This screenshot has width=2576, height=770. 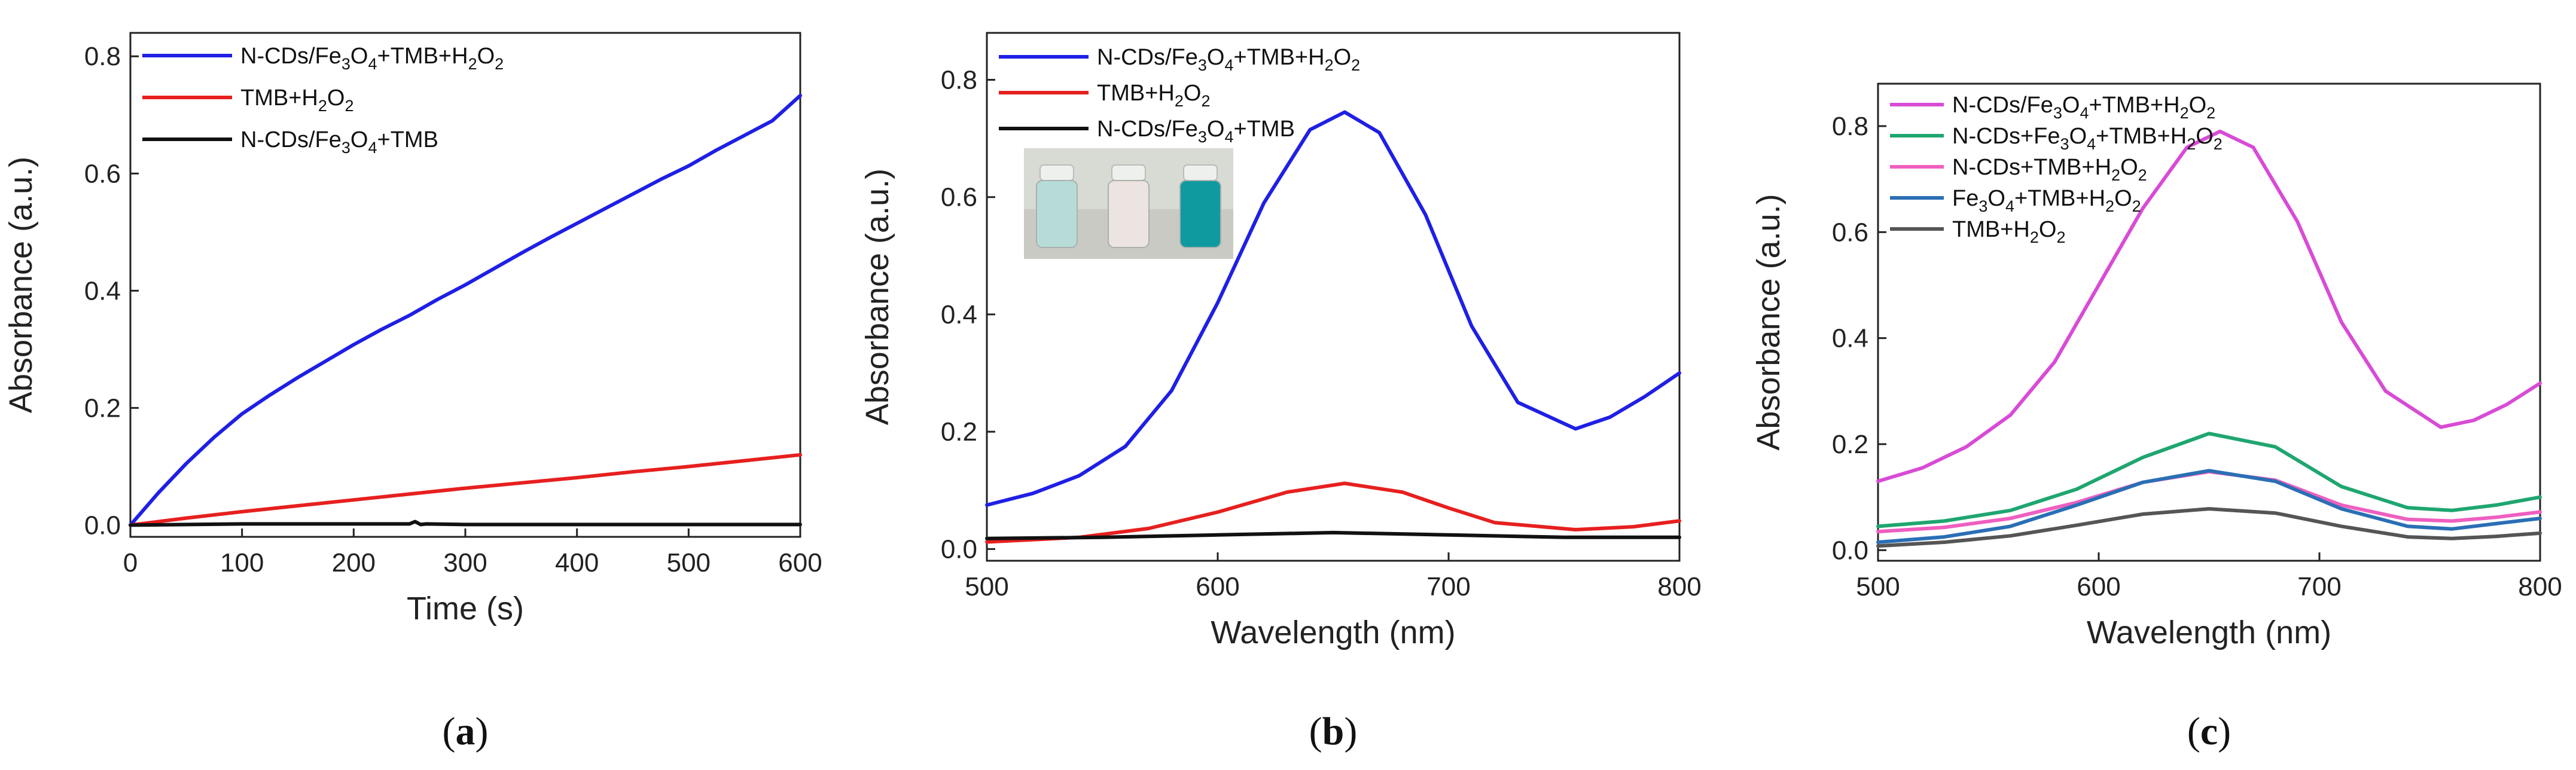 What do you see at coordinates (466, 731) in the screenshot?
I see `panel-label-a: (a)` at bounding box center [466, 731].